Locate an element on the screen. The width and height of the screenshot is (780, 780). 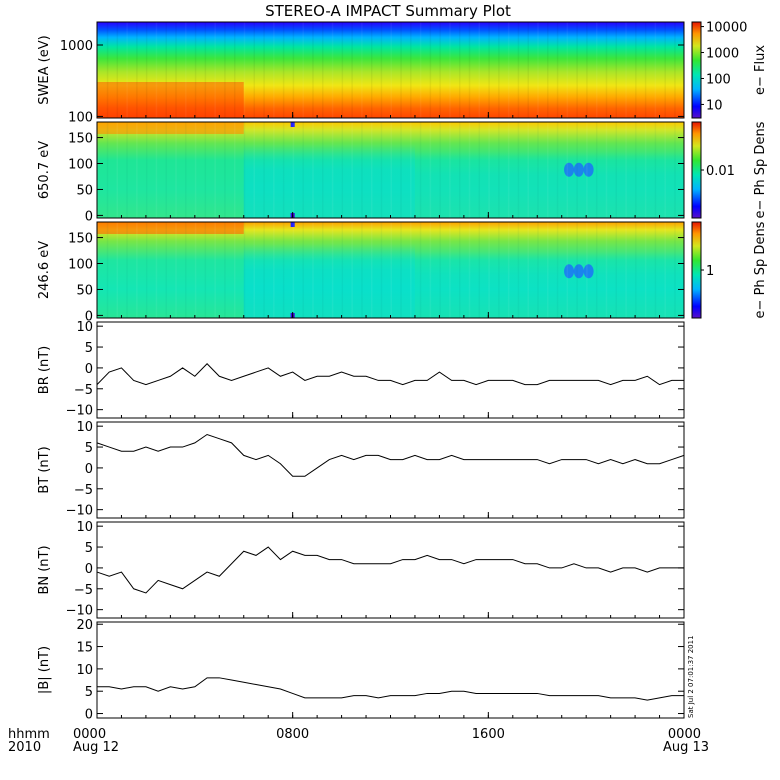
xtick-label: 0800 is located at coordinates (292, 734).